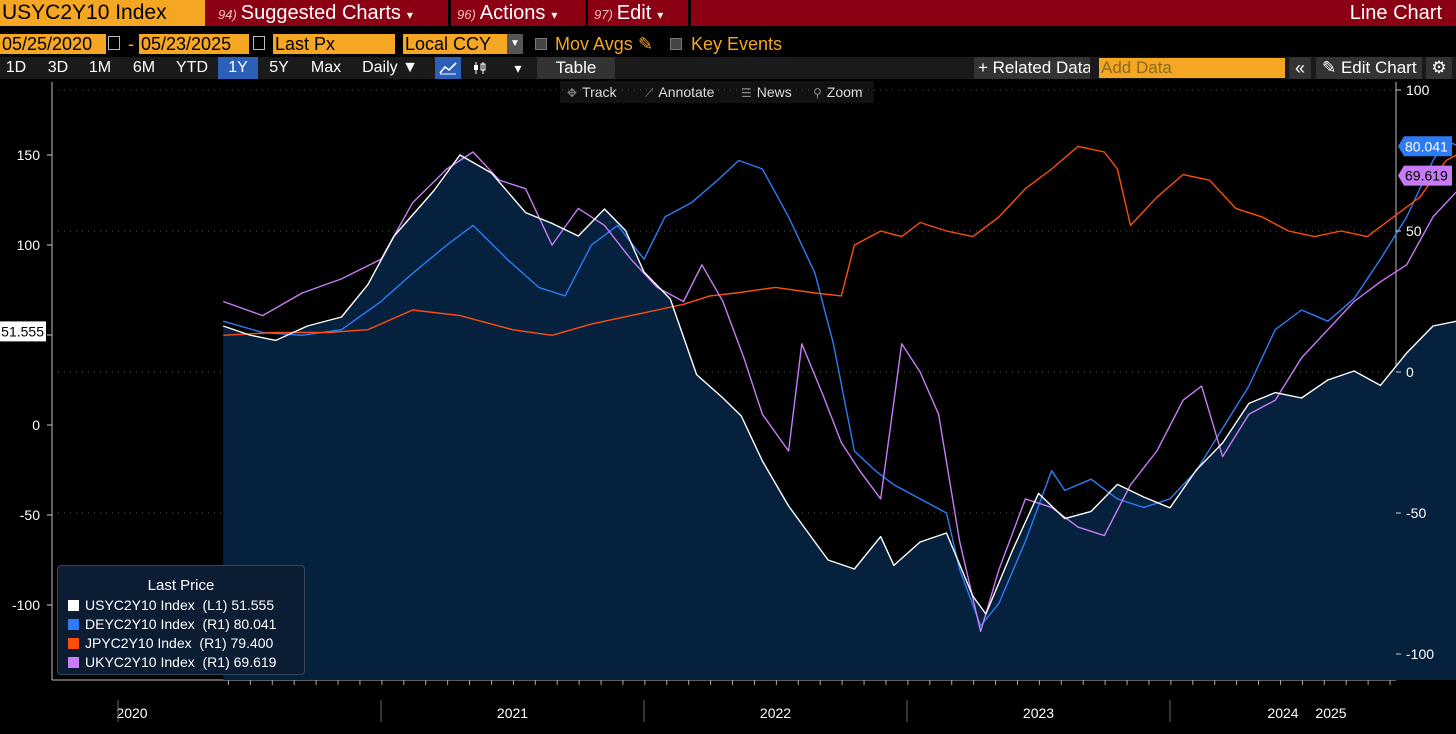 The height and width of the screenshot is (734, 1456). I want to click on menu-number: 96), so click(466, 14).